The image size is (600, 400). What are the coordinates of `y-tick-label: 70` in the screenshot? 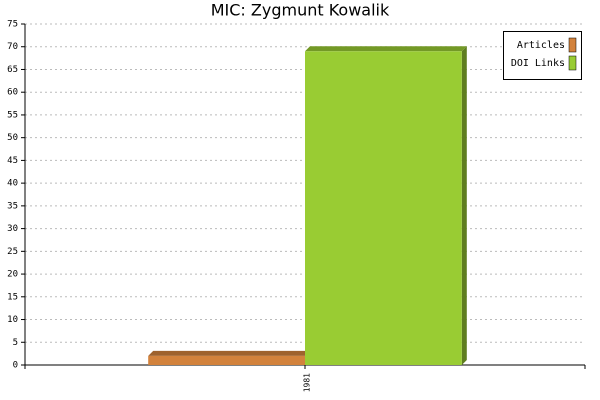 It's located at (12, 47).